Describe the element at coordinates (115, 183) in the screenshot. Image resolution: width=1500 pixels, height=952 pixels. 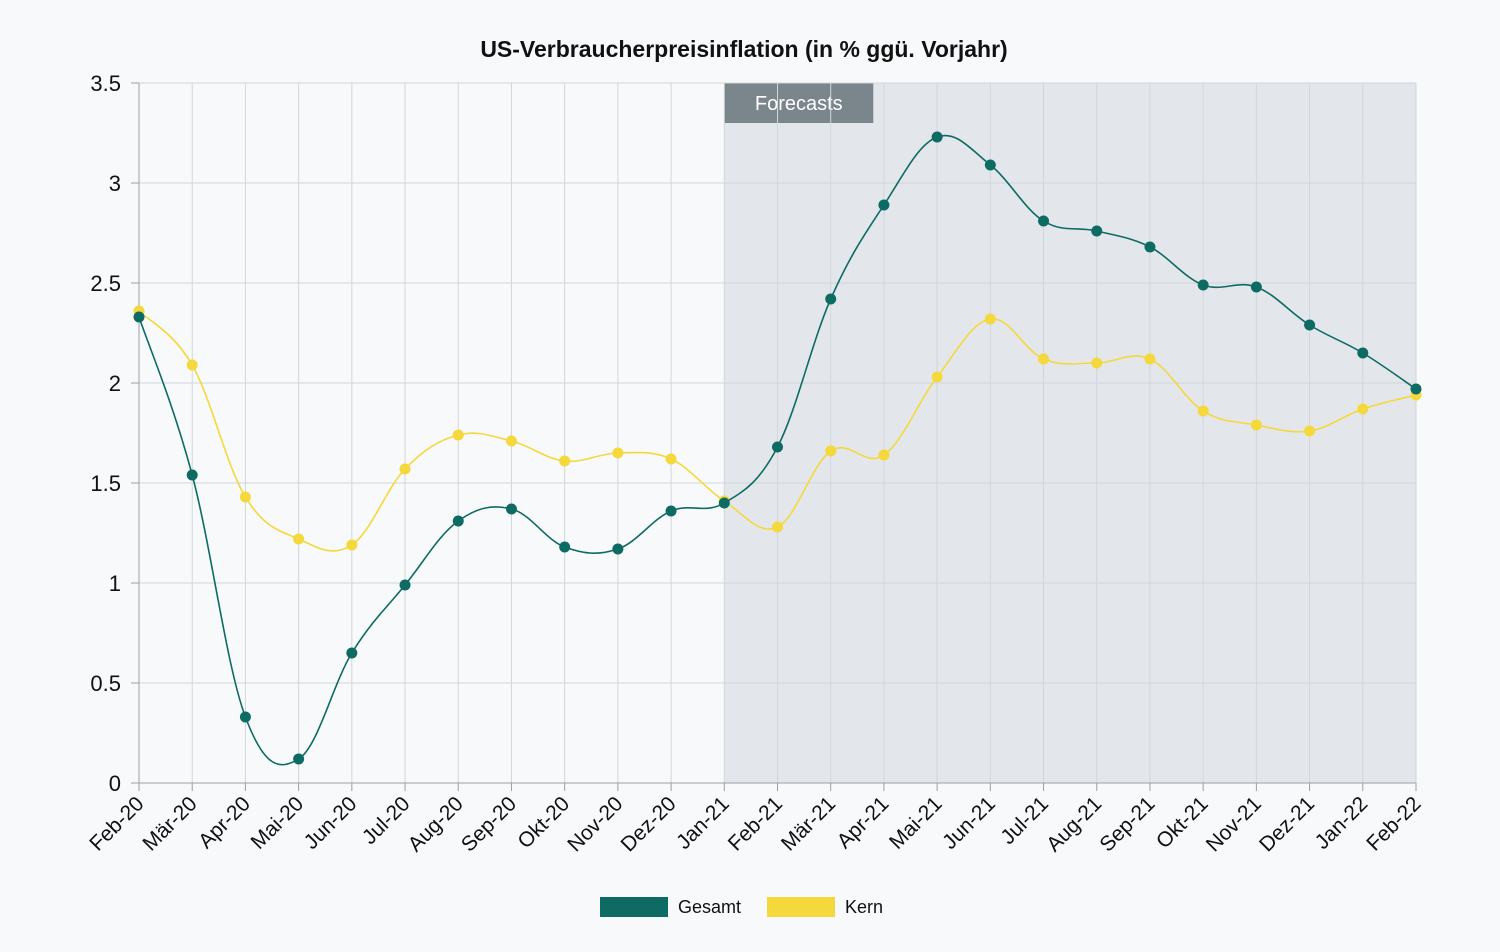
I see `y-tick-label: 3` at that location.